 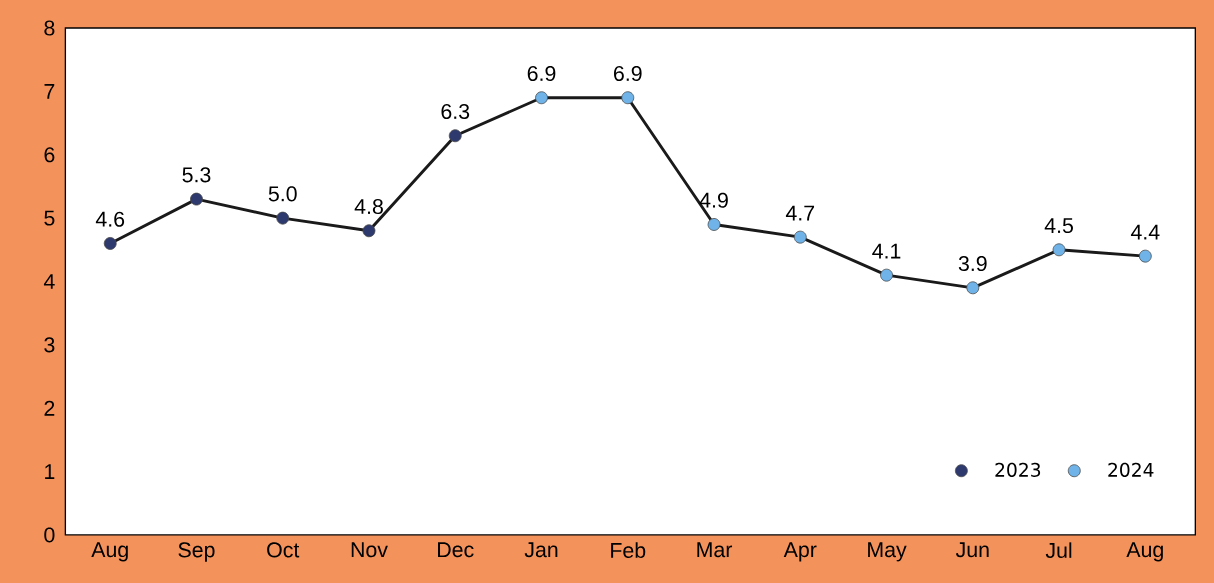 I want to click on legend-label: 2023, so click(x=1018, y=469).